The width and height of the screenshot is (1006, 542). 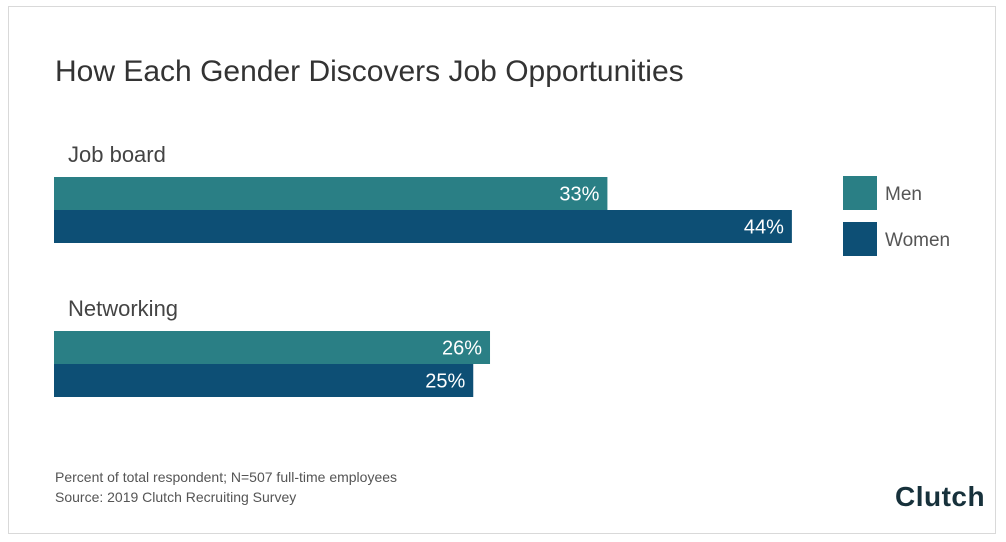 What do you see at coordinates (917, 240) in the screenshot?
I see `legend-label: Women` at bounding box center [917, 240].